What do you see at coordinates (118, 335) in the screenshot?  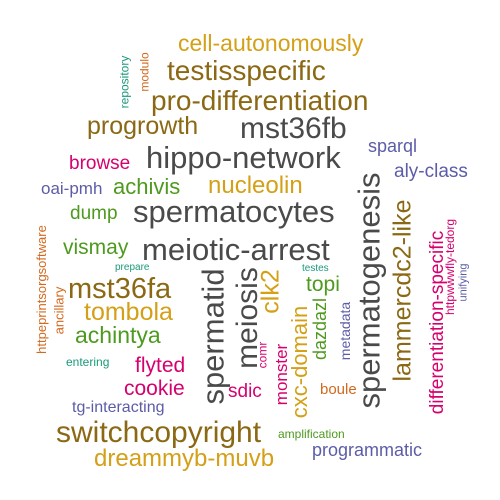 I see `word-achintya: achintya` at bounding box center [118, 335].